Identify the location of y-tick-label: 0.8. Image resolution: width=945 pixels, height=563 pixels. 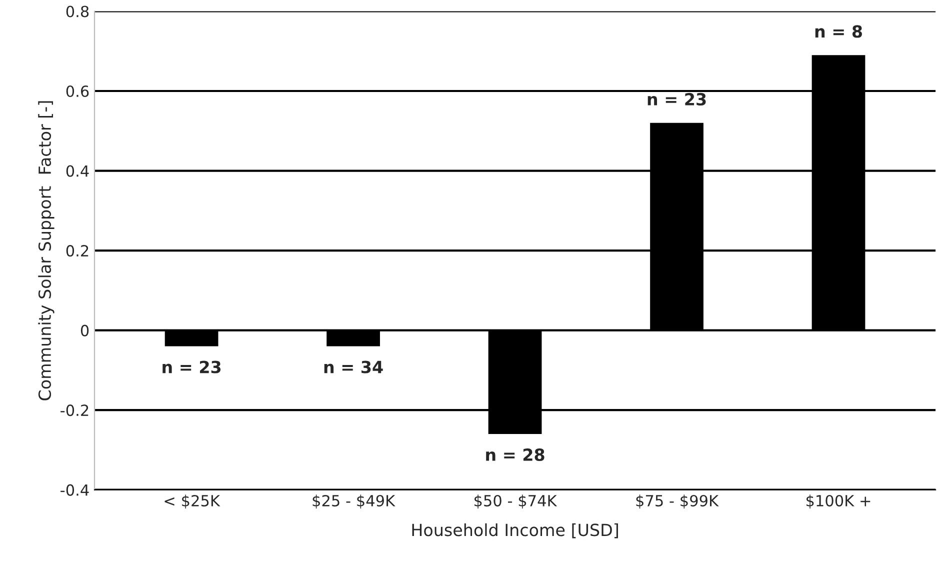
(77, 12).